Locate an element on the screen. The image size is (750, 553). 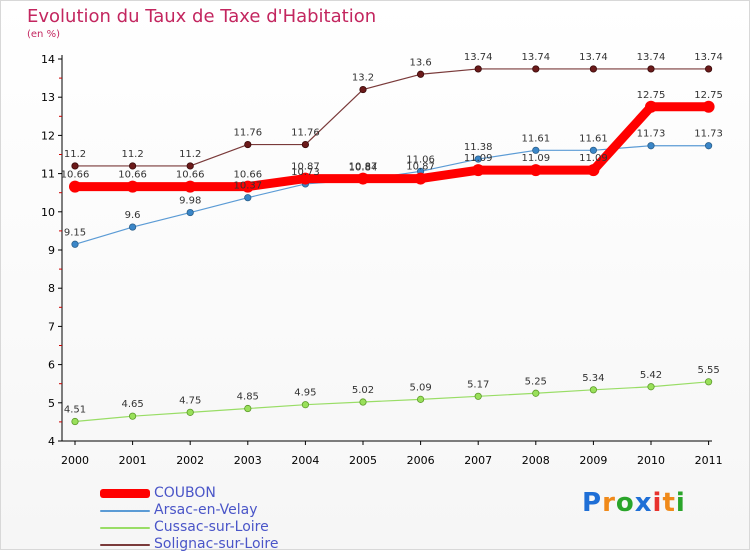
legend-item: Solignac-sur-Loire is located at coordinates (189, 544).